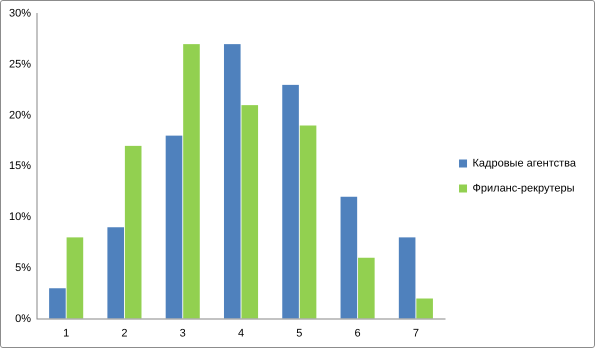  What do you see at coordinates (241, 333) in the screenshot?
I see `x-tick-label: 4` at bounding box center [241, 333].